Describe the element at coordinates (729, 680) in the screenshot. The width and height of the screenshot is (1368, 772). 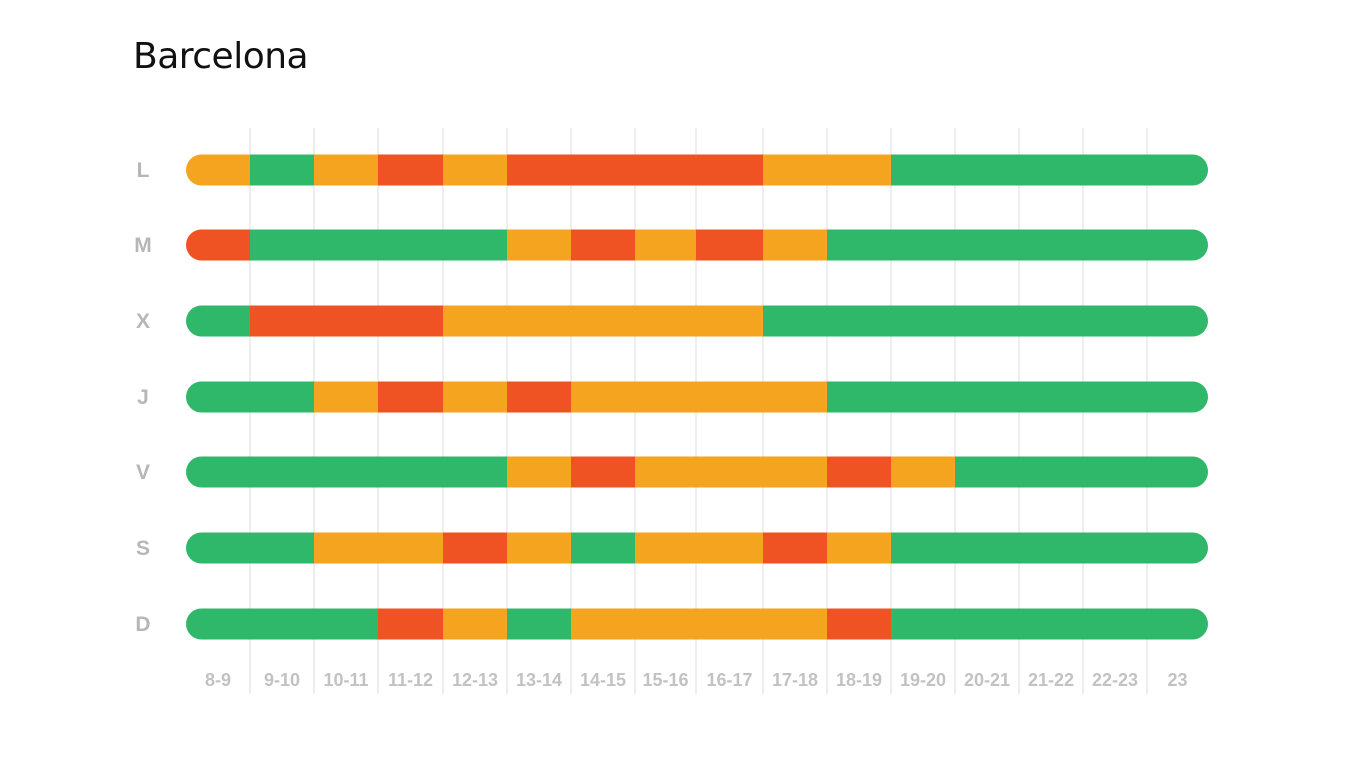
I see `x-tick-label: 16-17` at that location.